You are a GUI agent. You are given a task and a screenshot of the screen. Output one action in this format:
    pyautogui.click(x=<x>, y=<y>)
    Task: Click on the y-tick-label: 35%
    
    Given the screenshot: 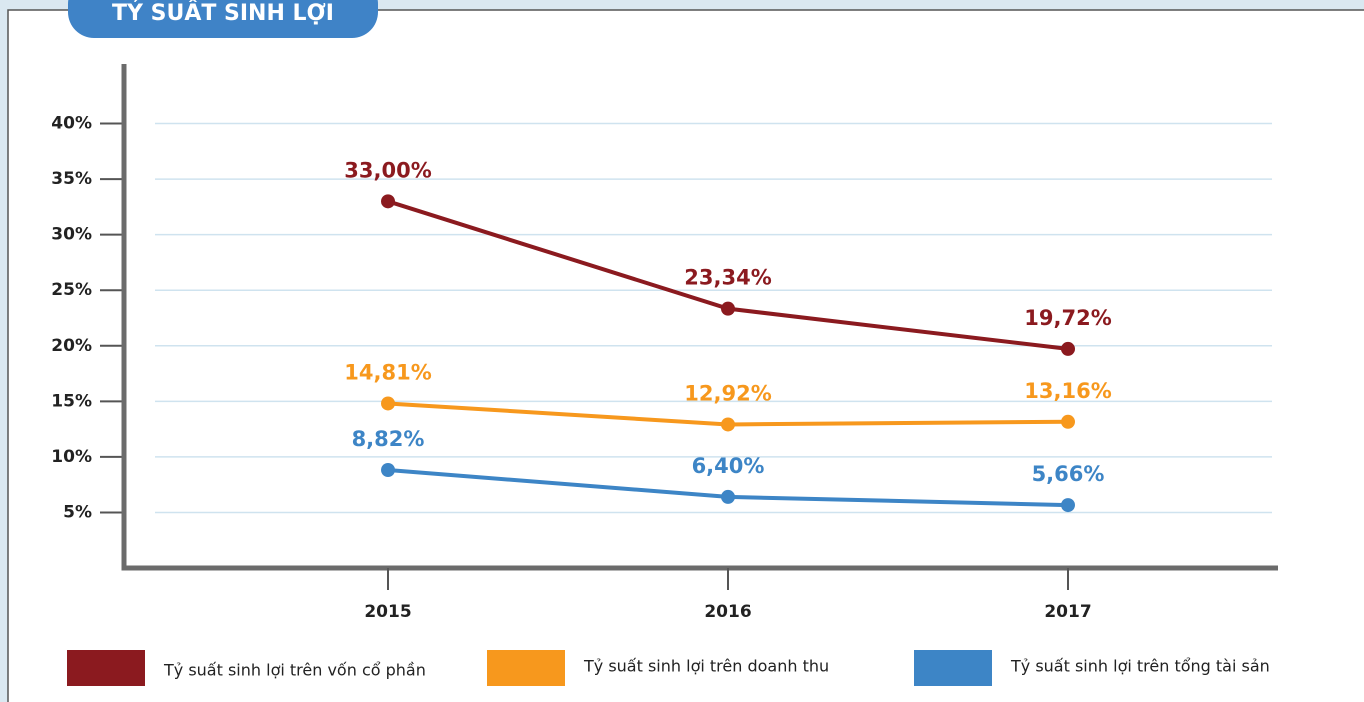 What is the action you would take?
    pyautogui.click(x=71, y=179)
    